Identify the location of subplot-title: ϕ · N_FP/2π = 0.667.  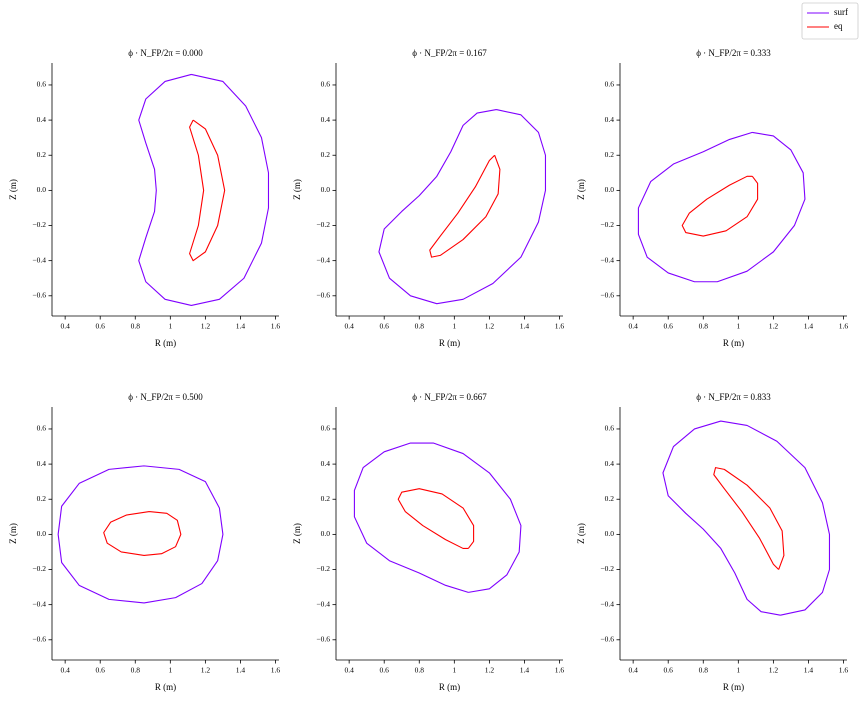
(449, 397).